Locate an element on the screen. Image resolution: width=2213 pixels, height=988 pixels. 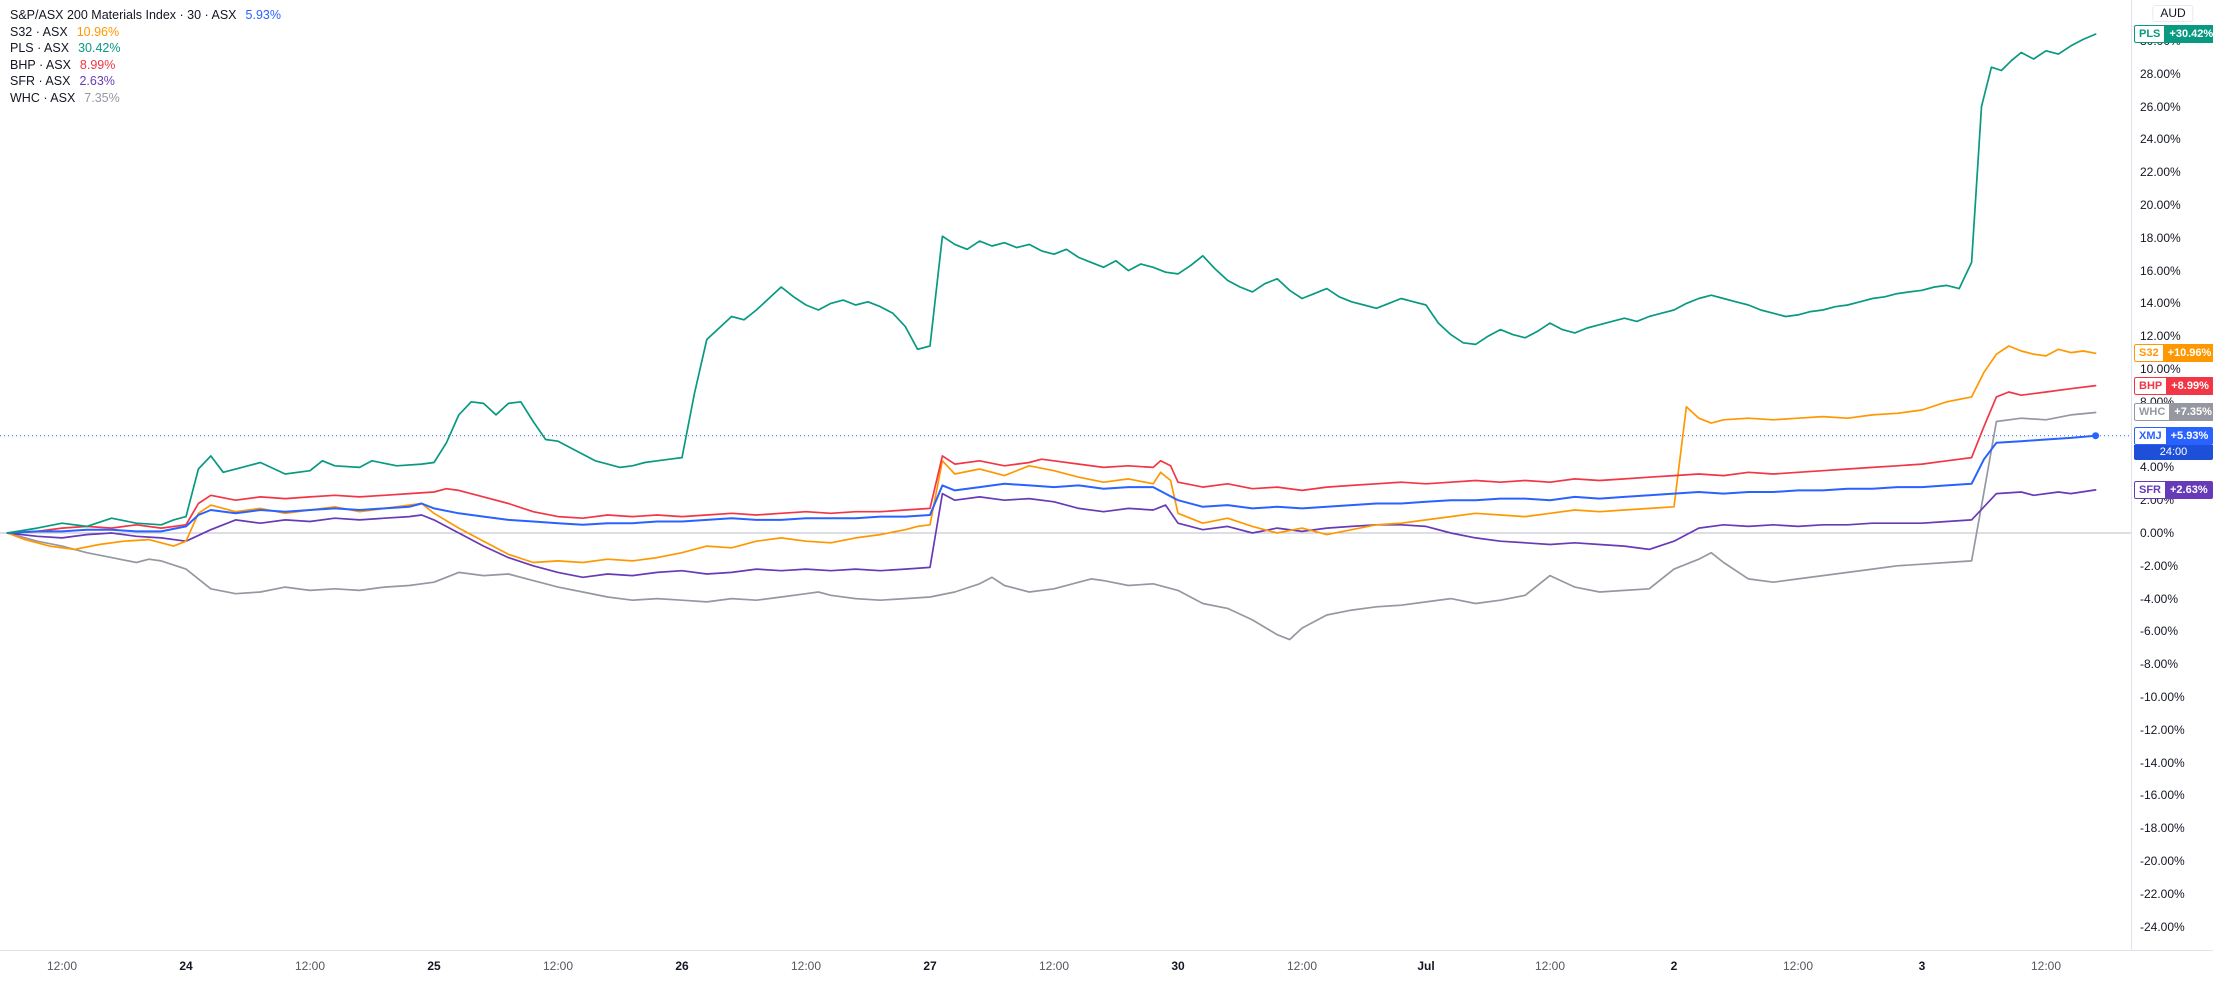
price-badge-ticker: PLS is located at coordinates (2149, 34).